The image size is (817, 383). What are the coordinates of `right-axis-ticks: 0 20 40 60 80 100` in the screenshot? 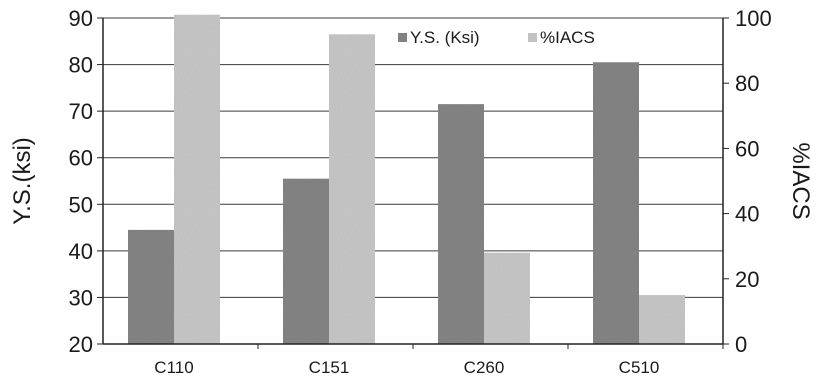 It's located at (747, 181).